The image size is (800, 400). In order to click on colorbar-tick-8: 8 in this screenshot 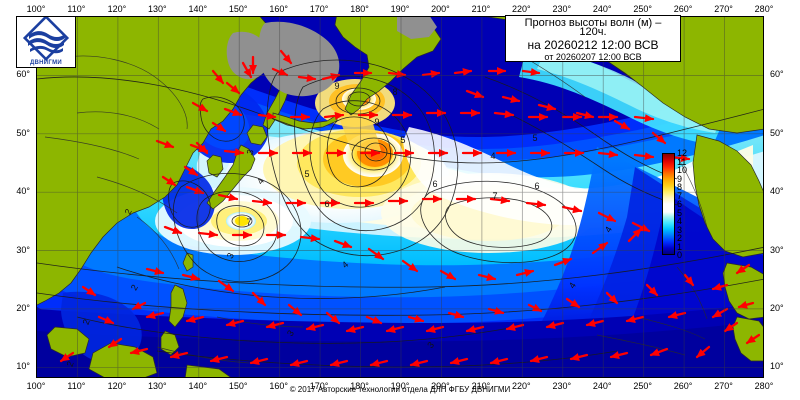, I will do `click(680, 187)`.